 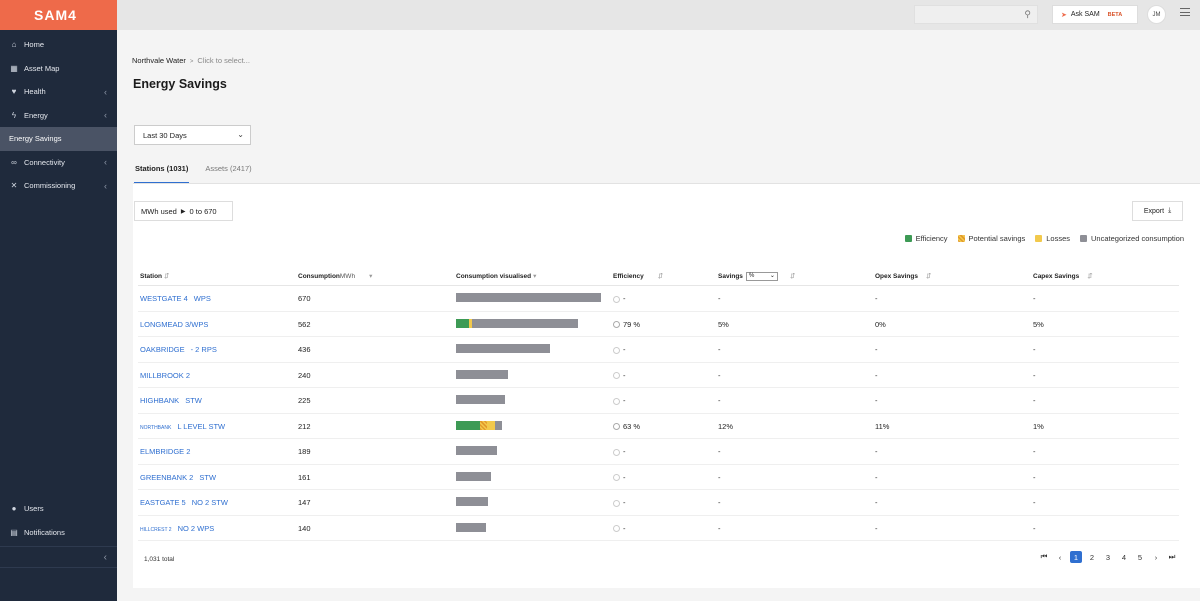 What do you see at coordinates (638, 276) in the screenshot?
I see `header-efficiency: Efficiency ⇵` at bounding box center [638, 276].